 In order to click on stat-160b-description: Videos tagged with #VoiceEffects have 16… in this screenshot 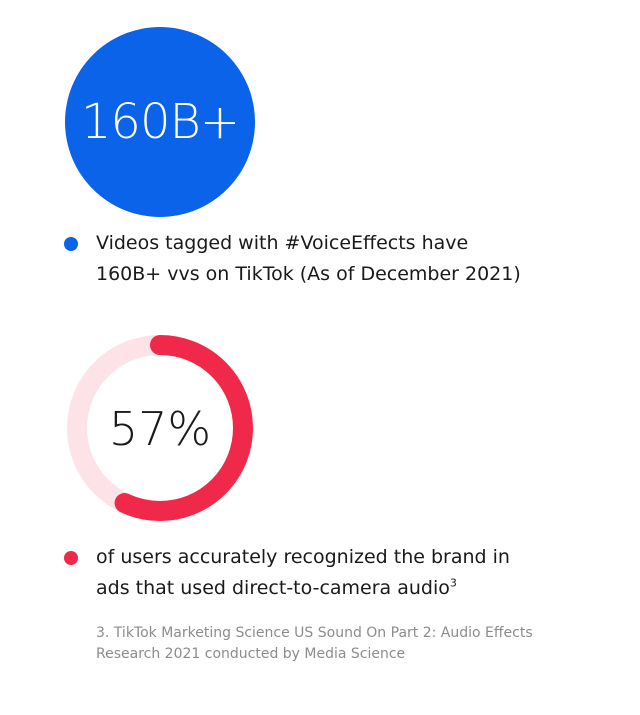, I will do `click(308, 258)`.